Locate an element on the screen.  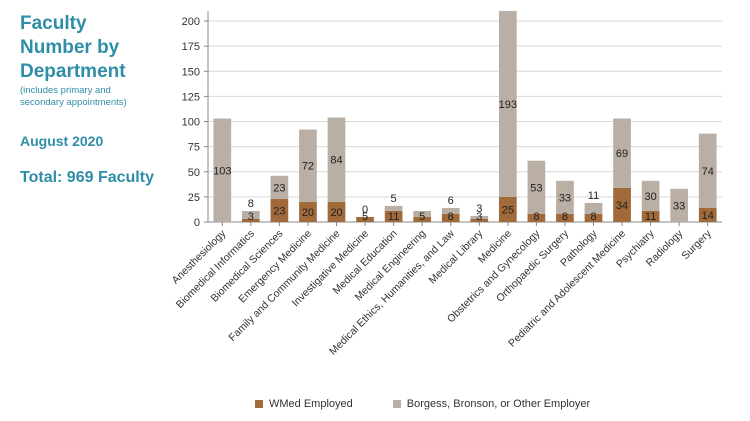
data-label-wmed: 34 is located at coordinates (622, 206).